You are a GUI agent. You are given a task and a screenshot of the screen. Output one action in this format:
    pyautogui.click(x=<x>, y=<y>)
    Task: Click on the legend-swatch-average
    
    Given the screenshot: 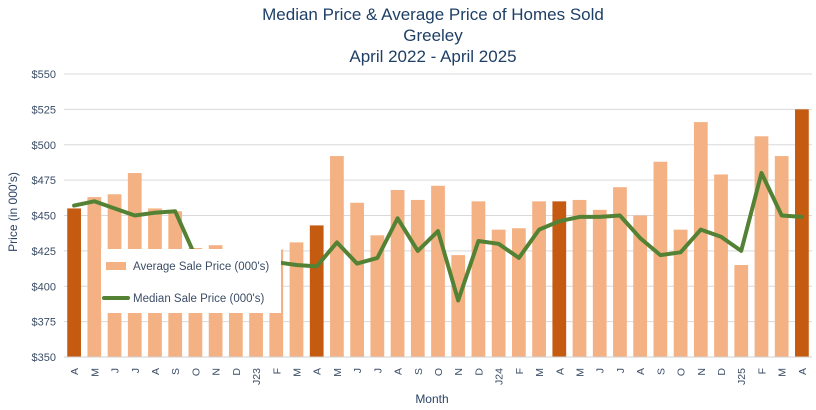 What is the action you would take?
    pyautogui.click(x=116, y=266)
    